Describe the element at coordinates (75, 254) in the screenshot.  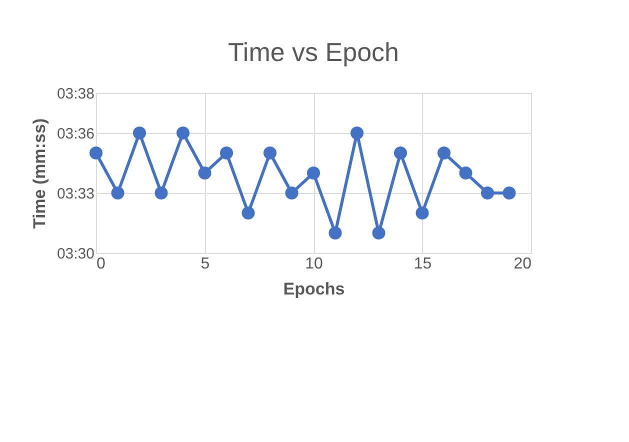
I see `y-tick-label: 03:30` at that location.